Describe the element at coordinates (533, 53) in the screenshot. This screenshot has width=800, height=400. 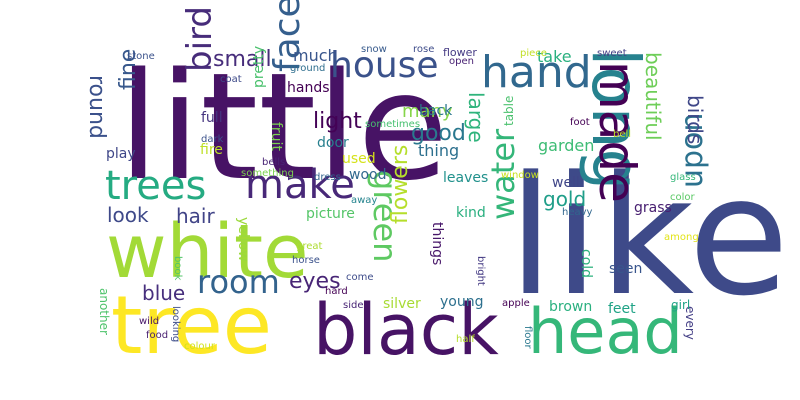
I see `word-piece: piece` at that location.